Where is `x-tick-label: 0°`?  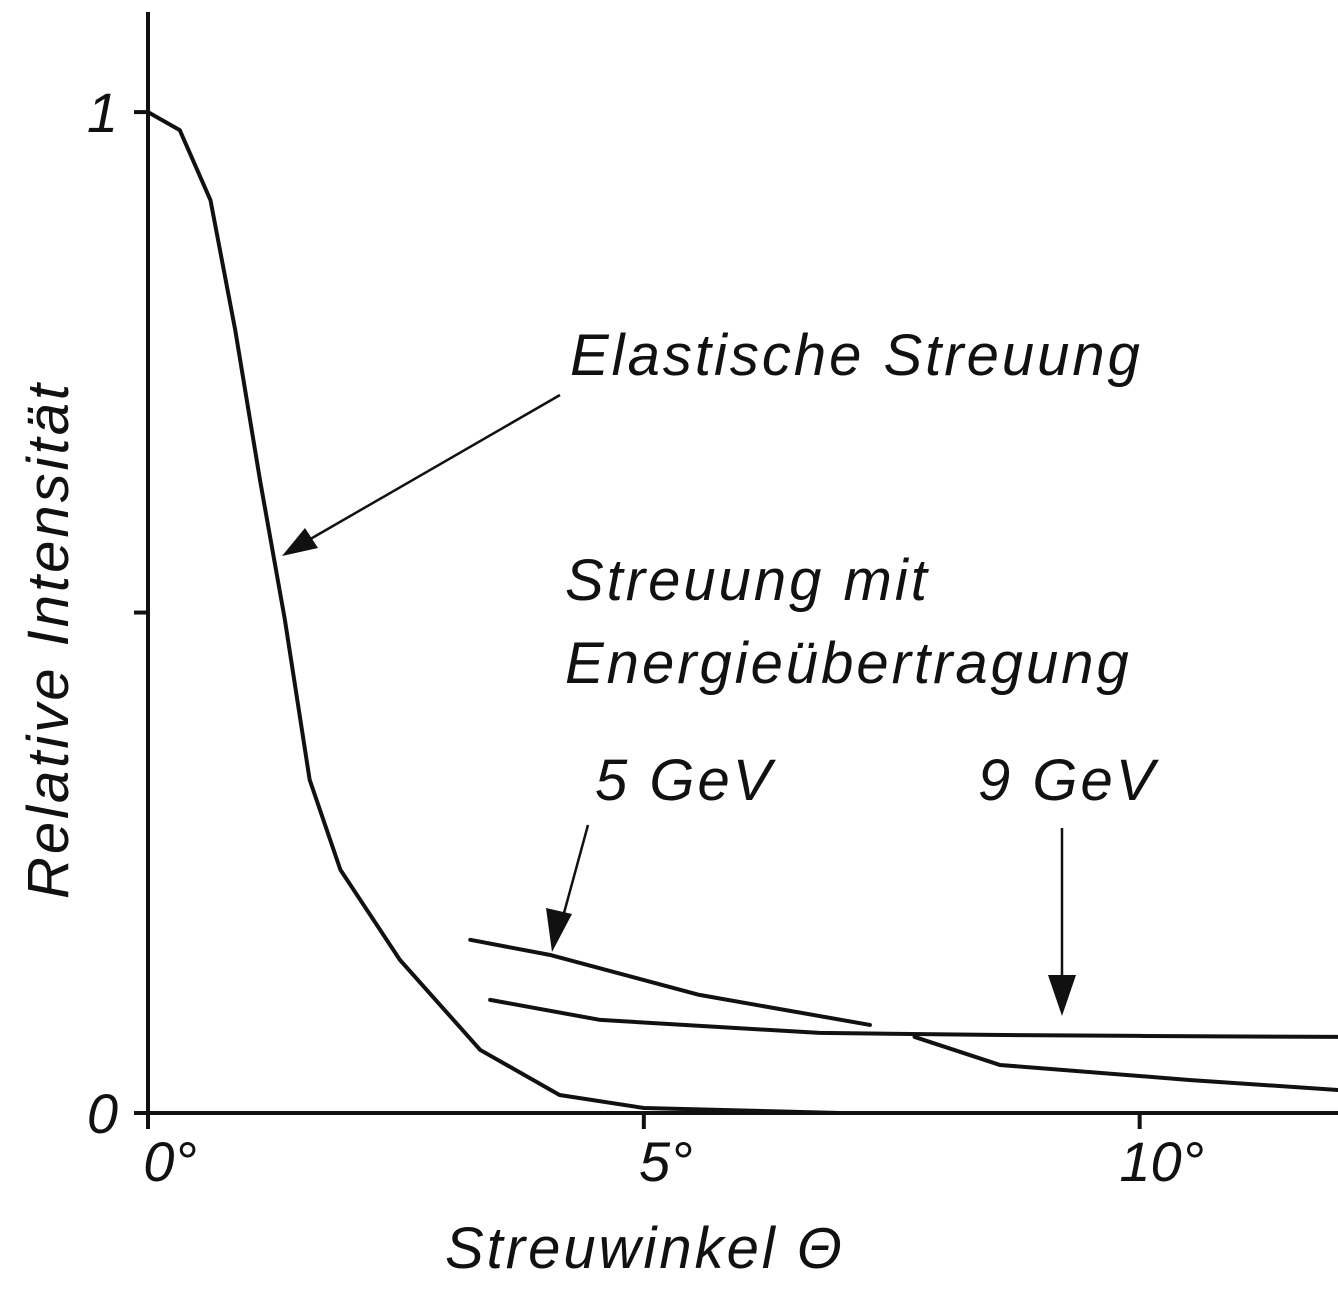 x-tick-label: 0° is located at coordinates (170, 1161).